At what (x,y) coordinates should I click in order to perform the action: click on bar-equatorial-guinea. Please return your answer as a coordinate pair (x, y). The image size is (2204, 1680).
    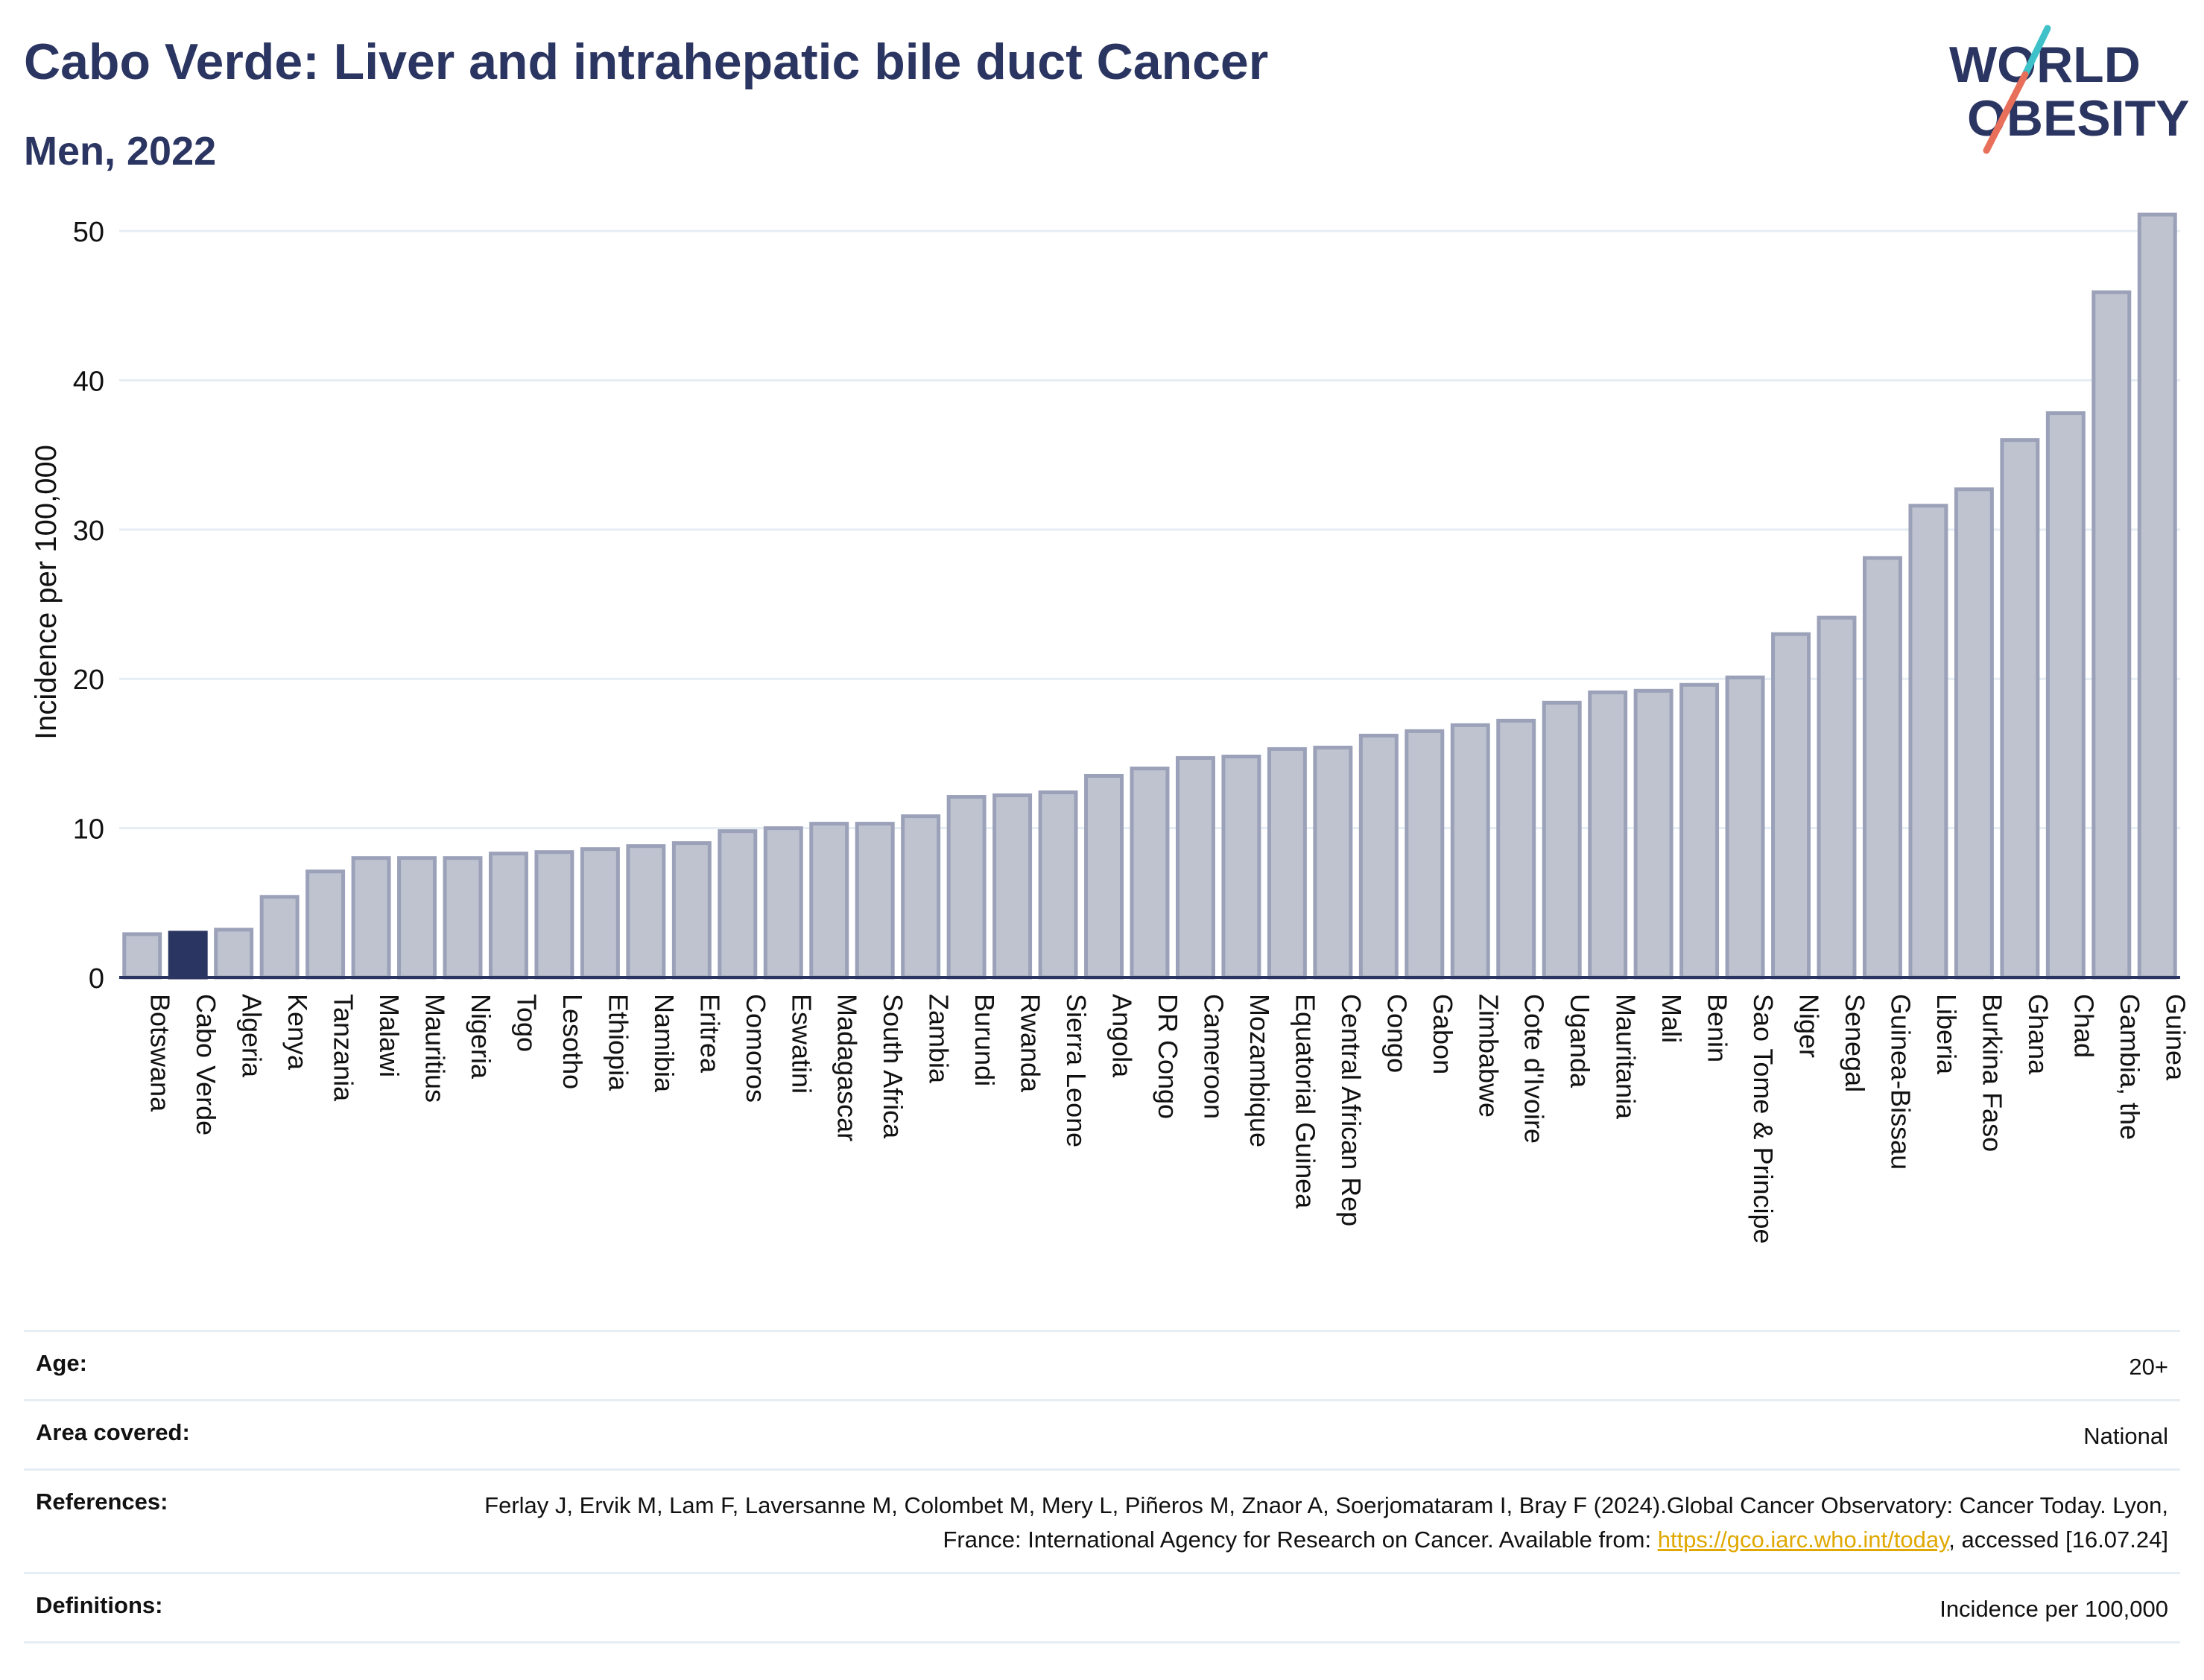
    Looking at the image, I should click on (1287, 863).